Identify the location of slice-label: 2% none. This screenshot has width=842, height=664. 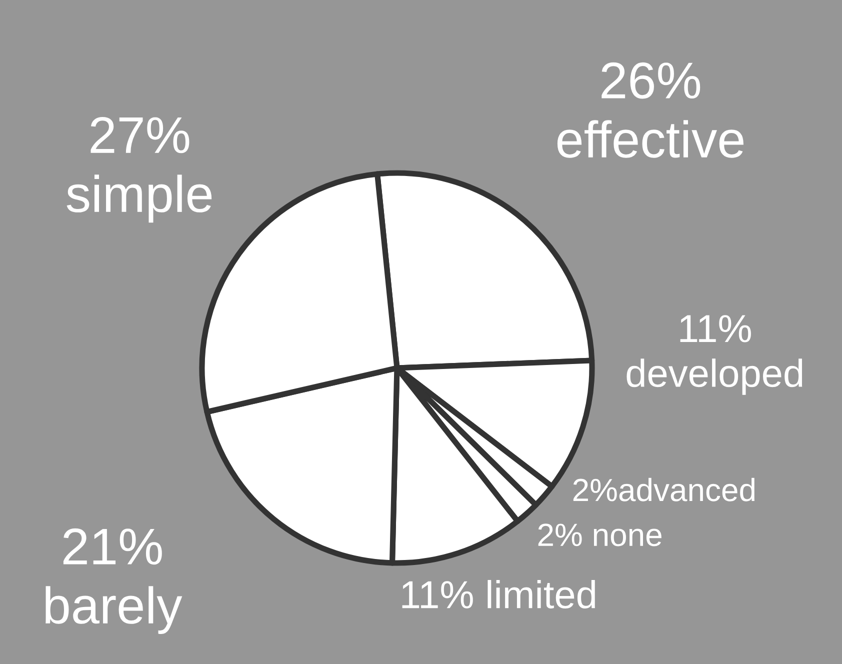
(600, 535).